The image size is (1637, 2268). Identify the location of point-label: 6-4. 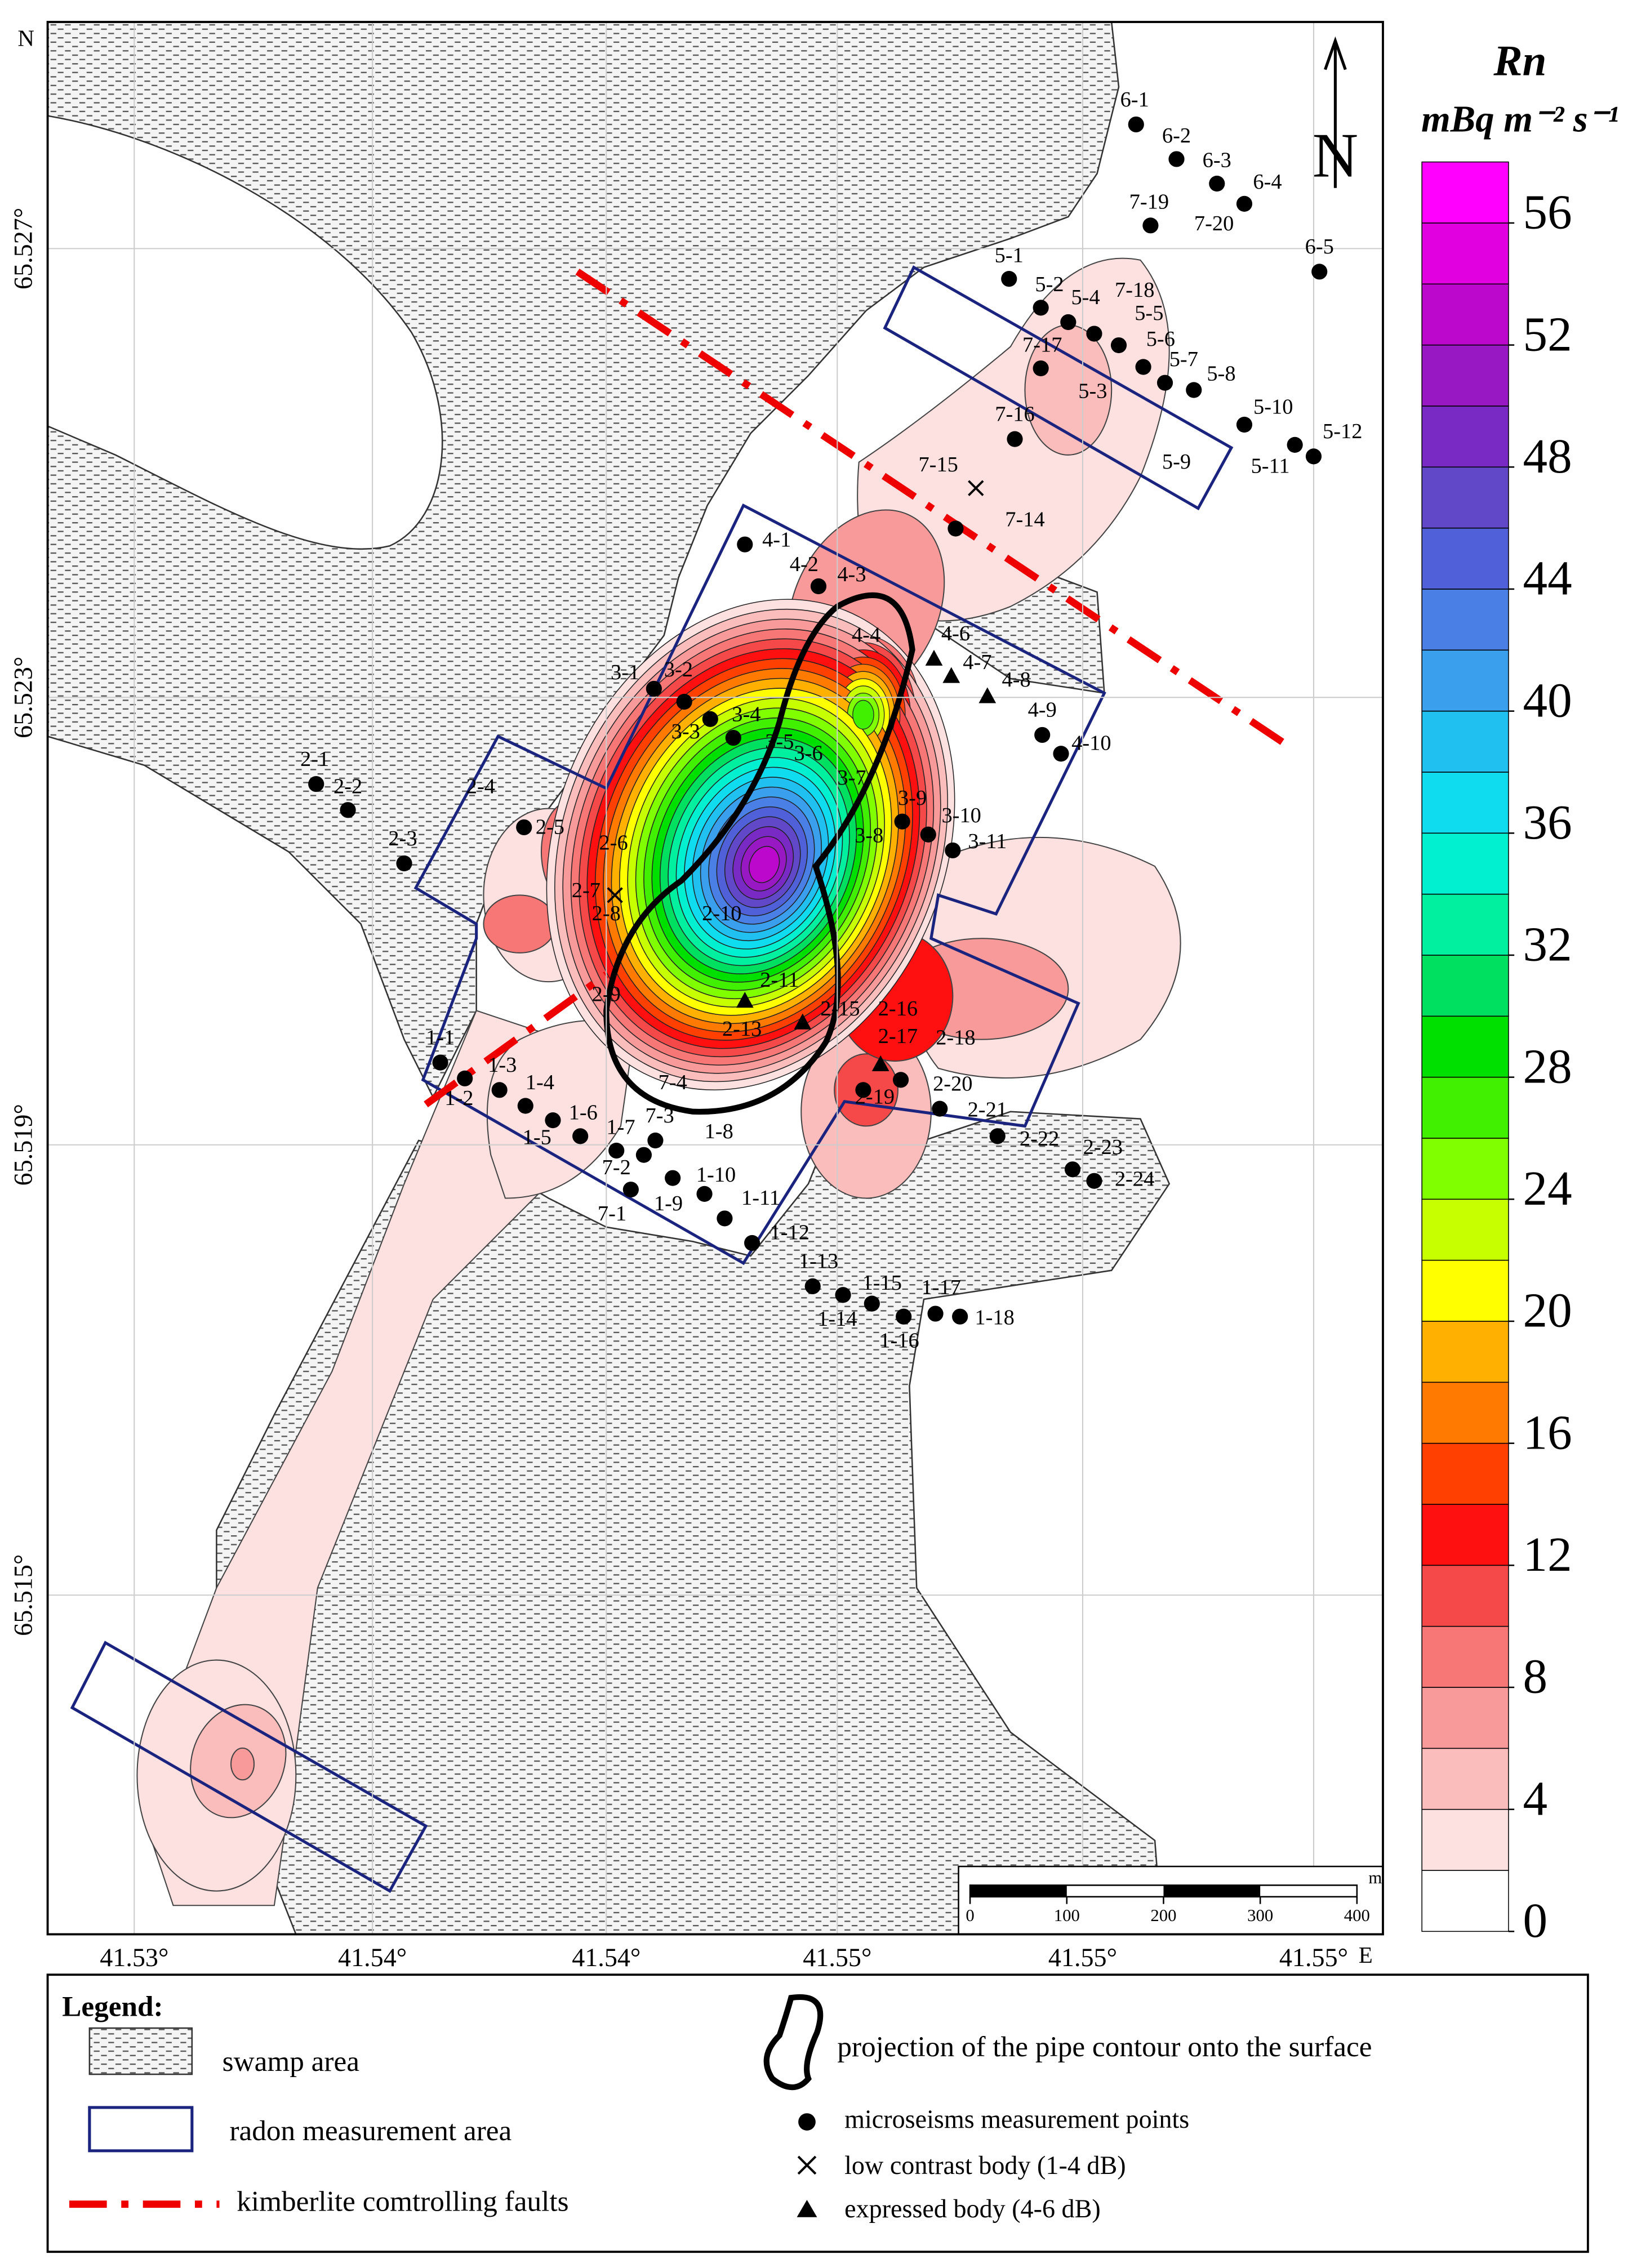
(1267, 182).